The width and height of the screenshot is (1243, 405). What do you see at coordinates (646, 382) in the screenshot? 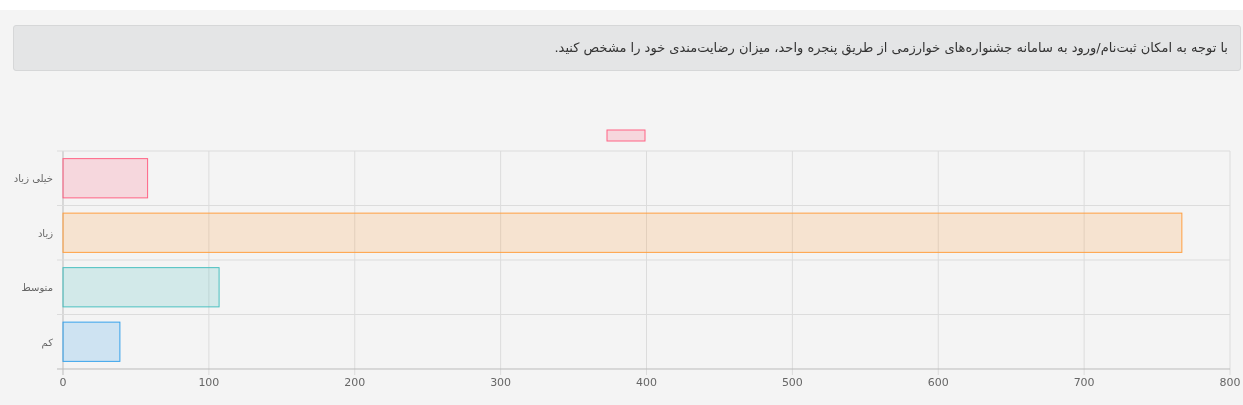
I see `x-tick-label: 400` at bounding box center [646, 382].